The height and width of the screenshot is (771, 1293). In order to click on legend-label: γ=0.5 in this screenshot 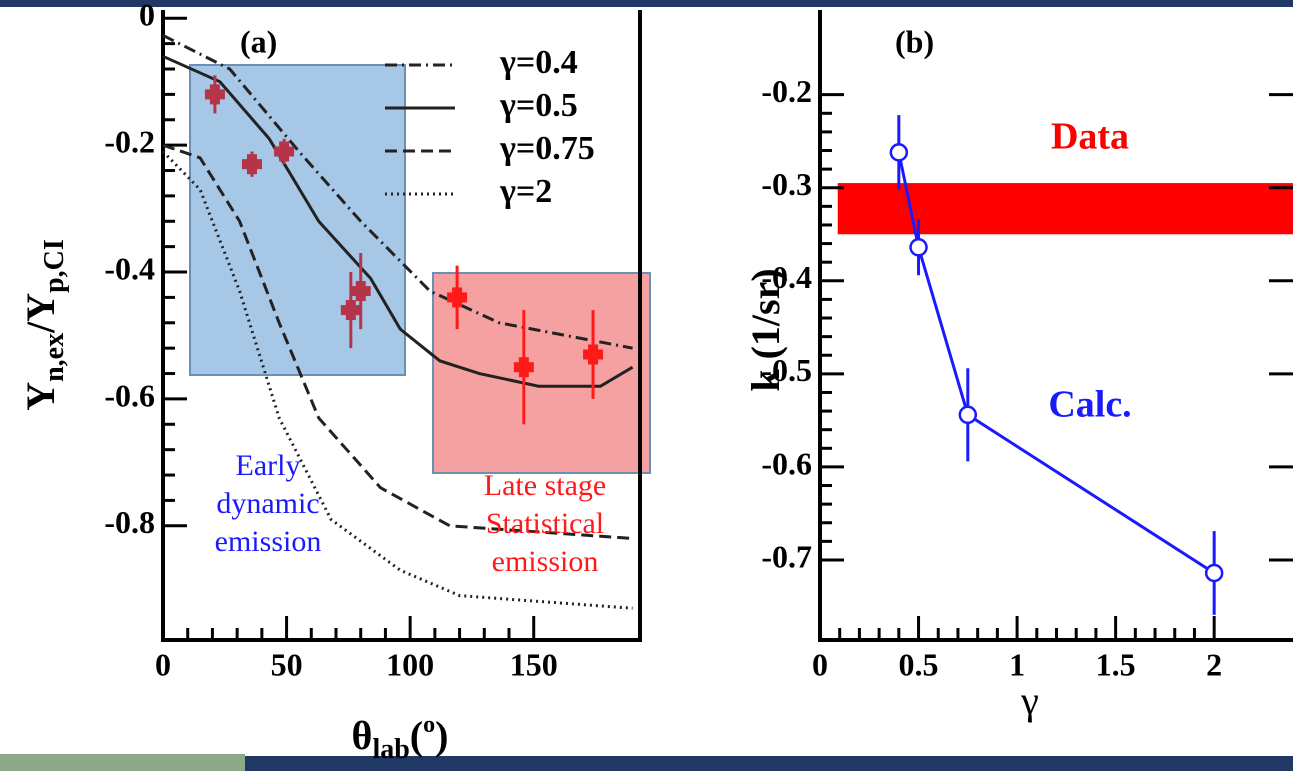, I will do `click(538, 105)`.